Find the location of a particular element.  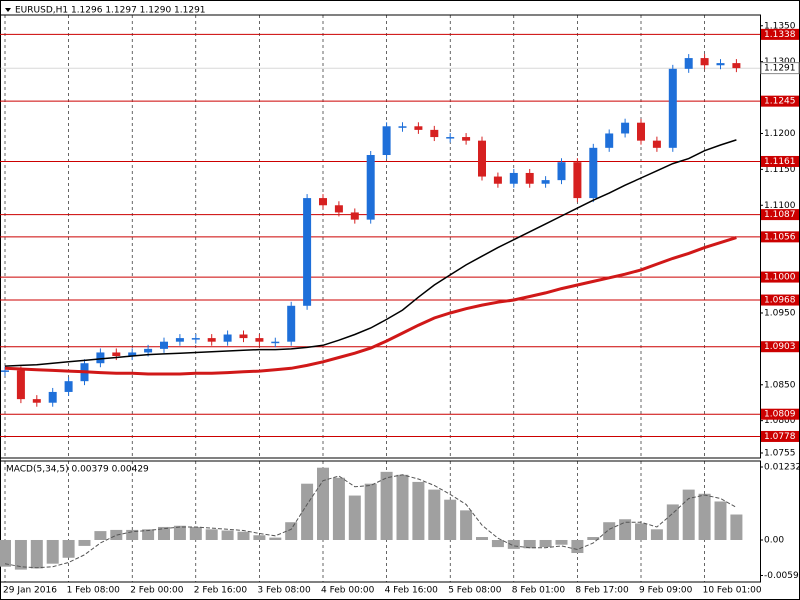

level-label: 1.1245 is located at coordinates (780, 102).